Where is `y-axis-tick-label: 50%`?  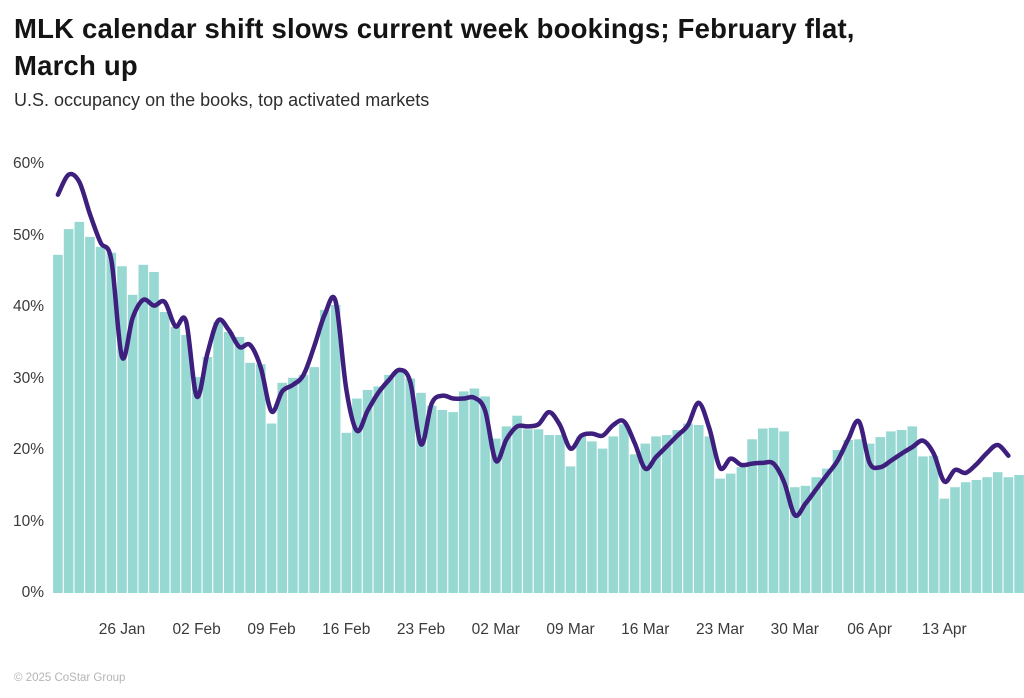 y-axis-tick-label: 50% is located at coordinates (28, 235).